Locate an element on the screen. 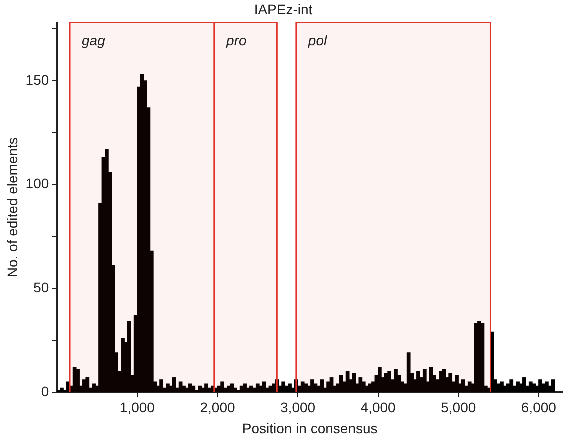 The image size is (565, 441). x-tick-label: 4,000 is located at coordinates (378, 408).